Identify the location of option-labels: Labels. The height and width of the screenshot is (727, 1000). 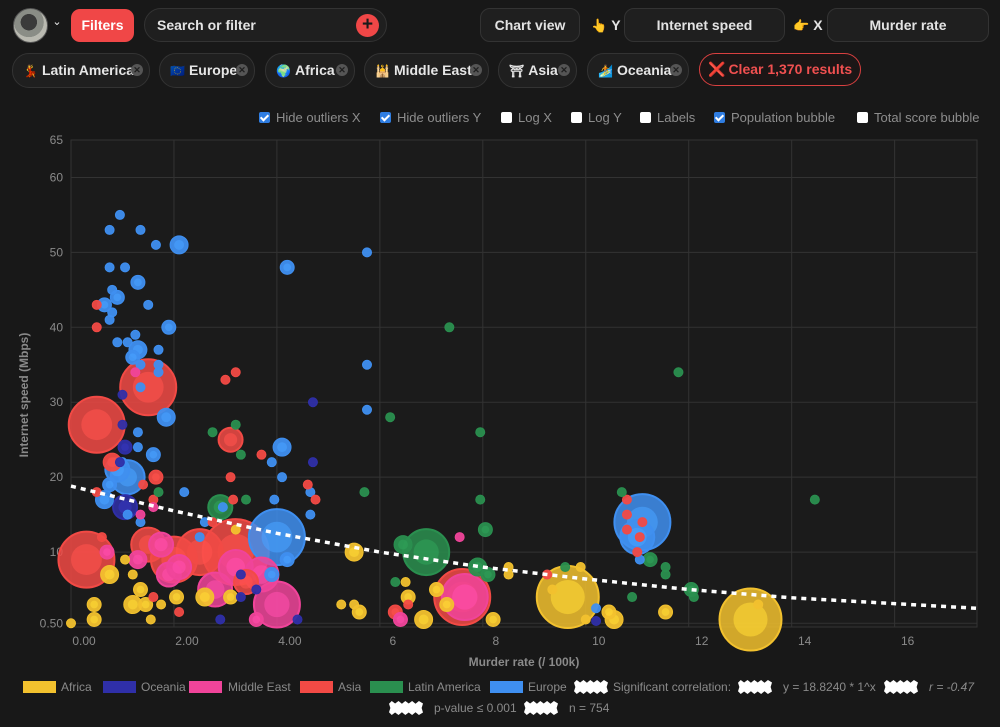
(667, 118).